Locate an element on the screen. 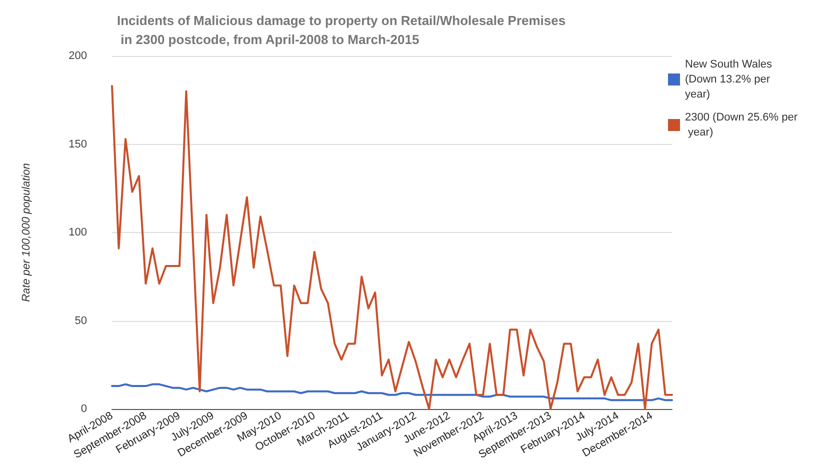  y-tick-label: 100 is located at coordinates (77, 232).